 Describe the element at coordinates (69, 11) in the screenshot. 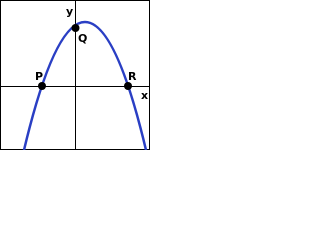

I see `y-axis-label: y` at that location.